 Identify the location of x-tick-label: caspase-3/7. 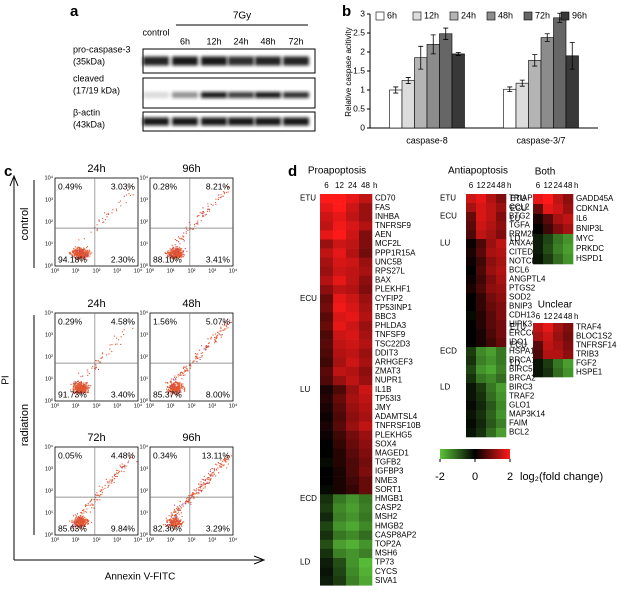
(540, 140).